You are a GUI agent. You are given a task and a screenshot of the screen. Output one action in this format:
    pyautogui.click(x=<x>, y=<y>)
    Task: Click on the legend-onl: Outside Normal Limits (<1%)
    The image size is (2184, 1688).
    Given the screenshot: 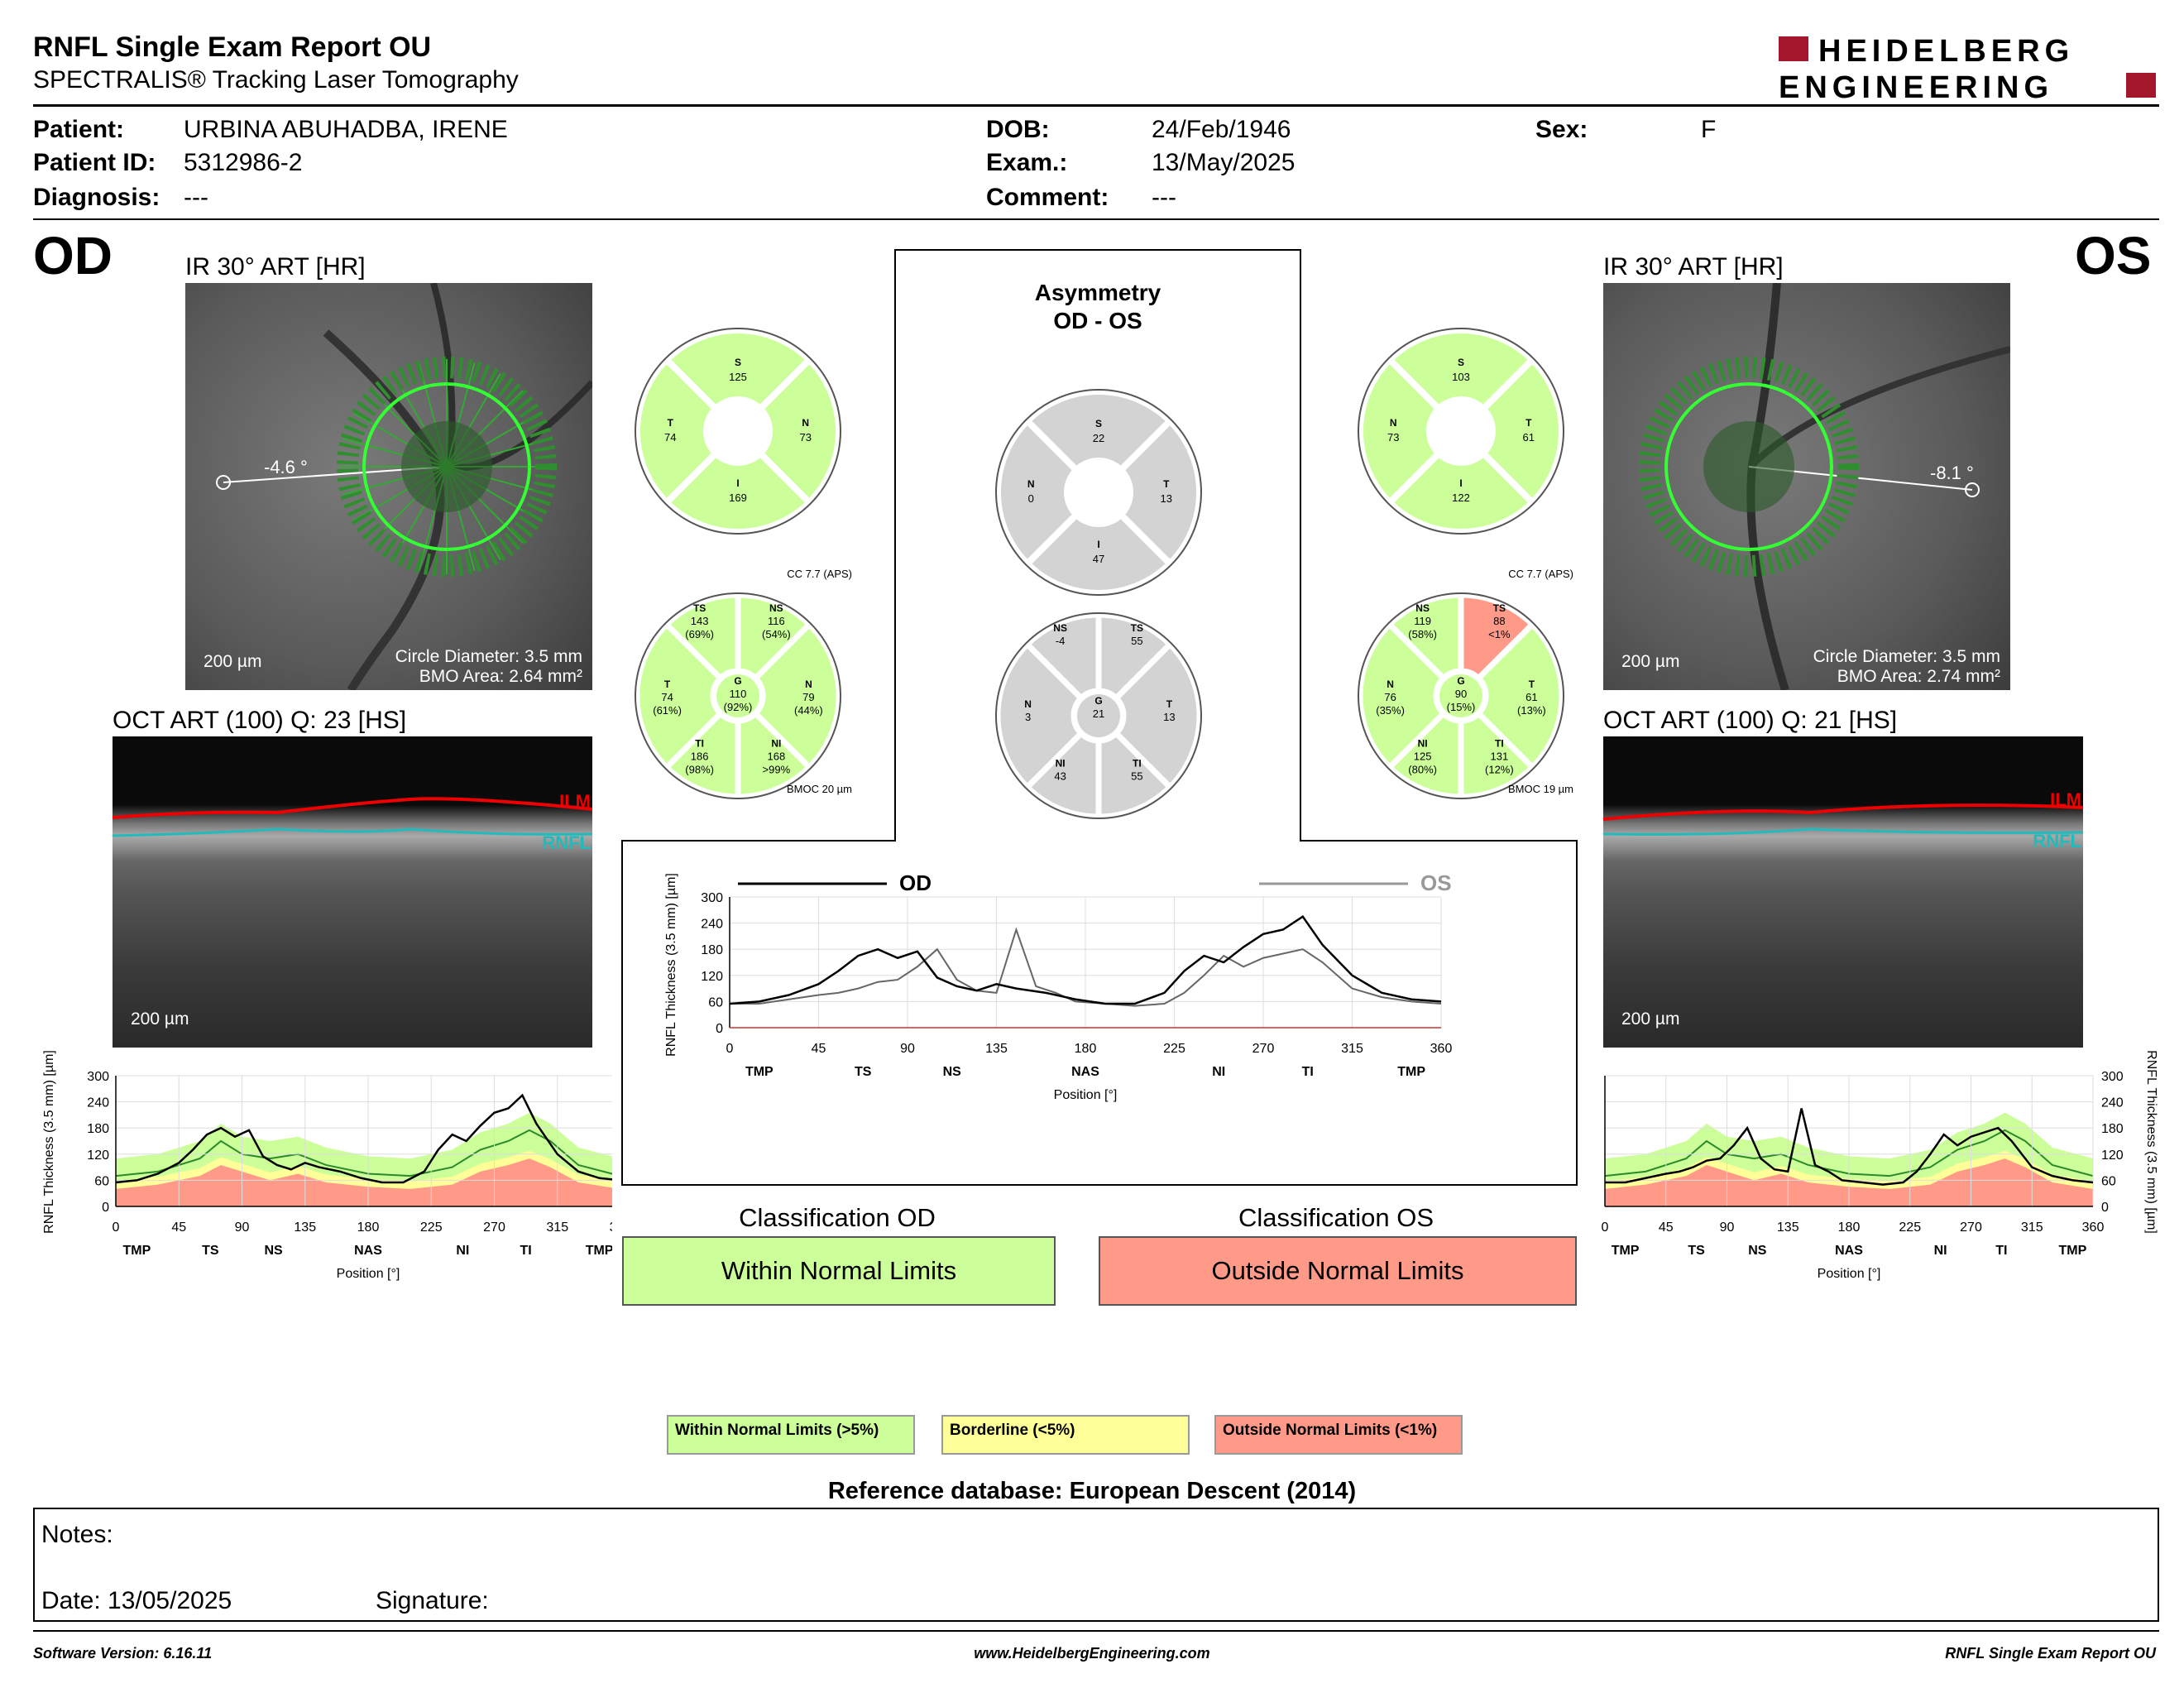 What is the action you would take?
    pyautogui.click(x=1338, y=1435)
    